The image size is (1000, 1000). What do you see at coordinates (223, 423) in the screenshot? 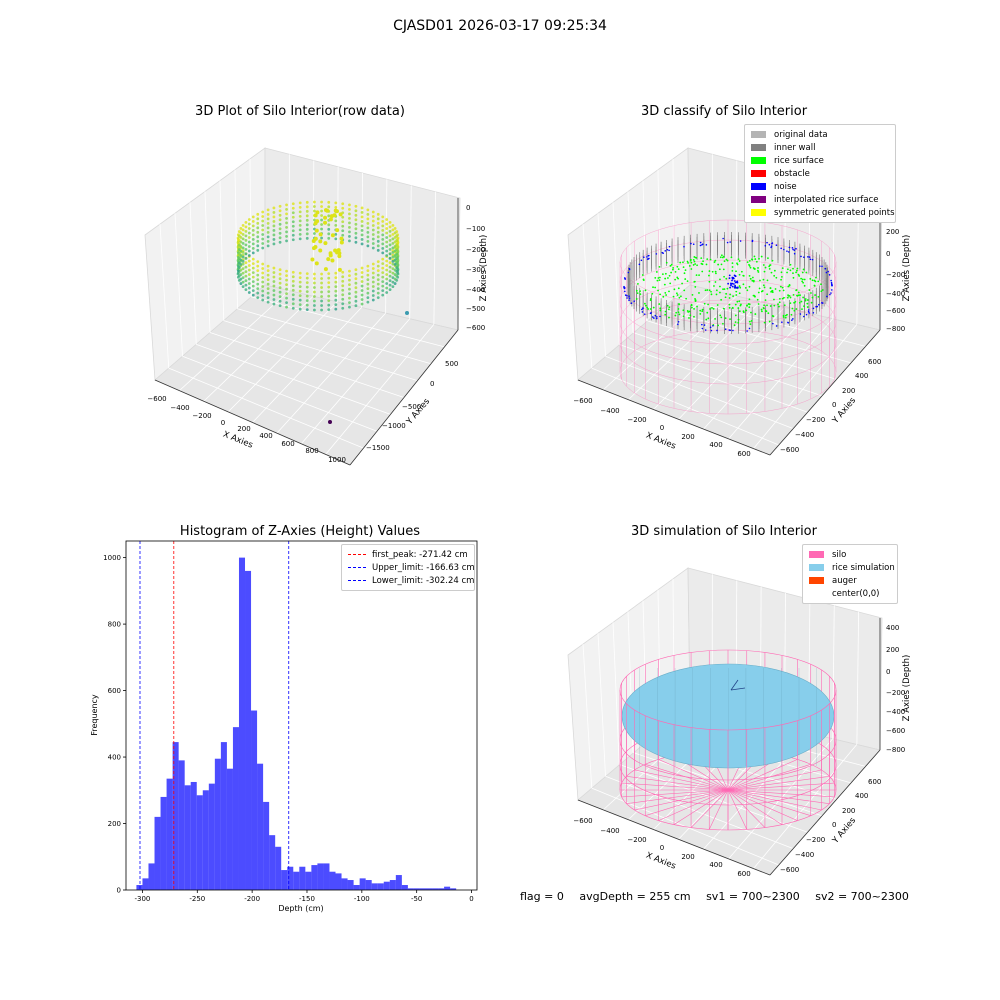
I see `panel1-xtick: 0` at bounding box center [223, 423].